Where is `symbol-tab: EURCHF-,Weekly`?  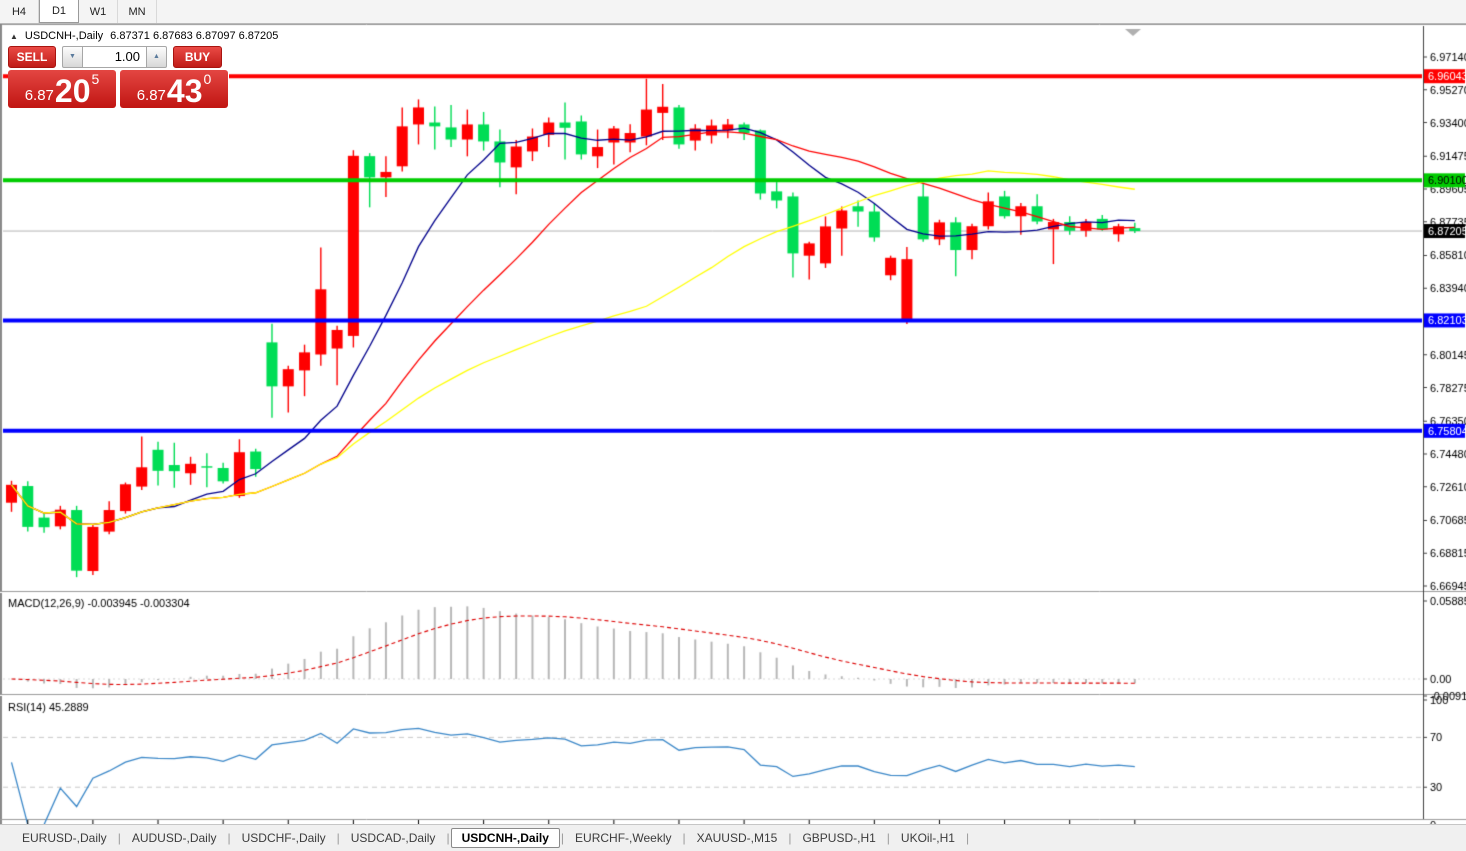
symbol-tab: EURCHF-,Weekly is located at coordinates (623, 838).